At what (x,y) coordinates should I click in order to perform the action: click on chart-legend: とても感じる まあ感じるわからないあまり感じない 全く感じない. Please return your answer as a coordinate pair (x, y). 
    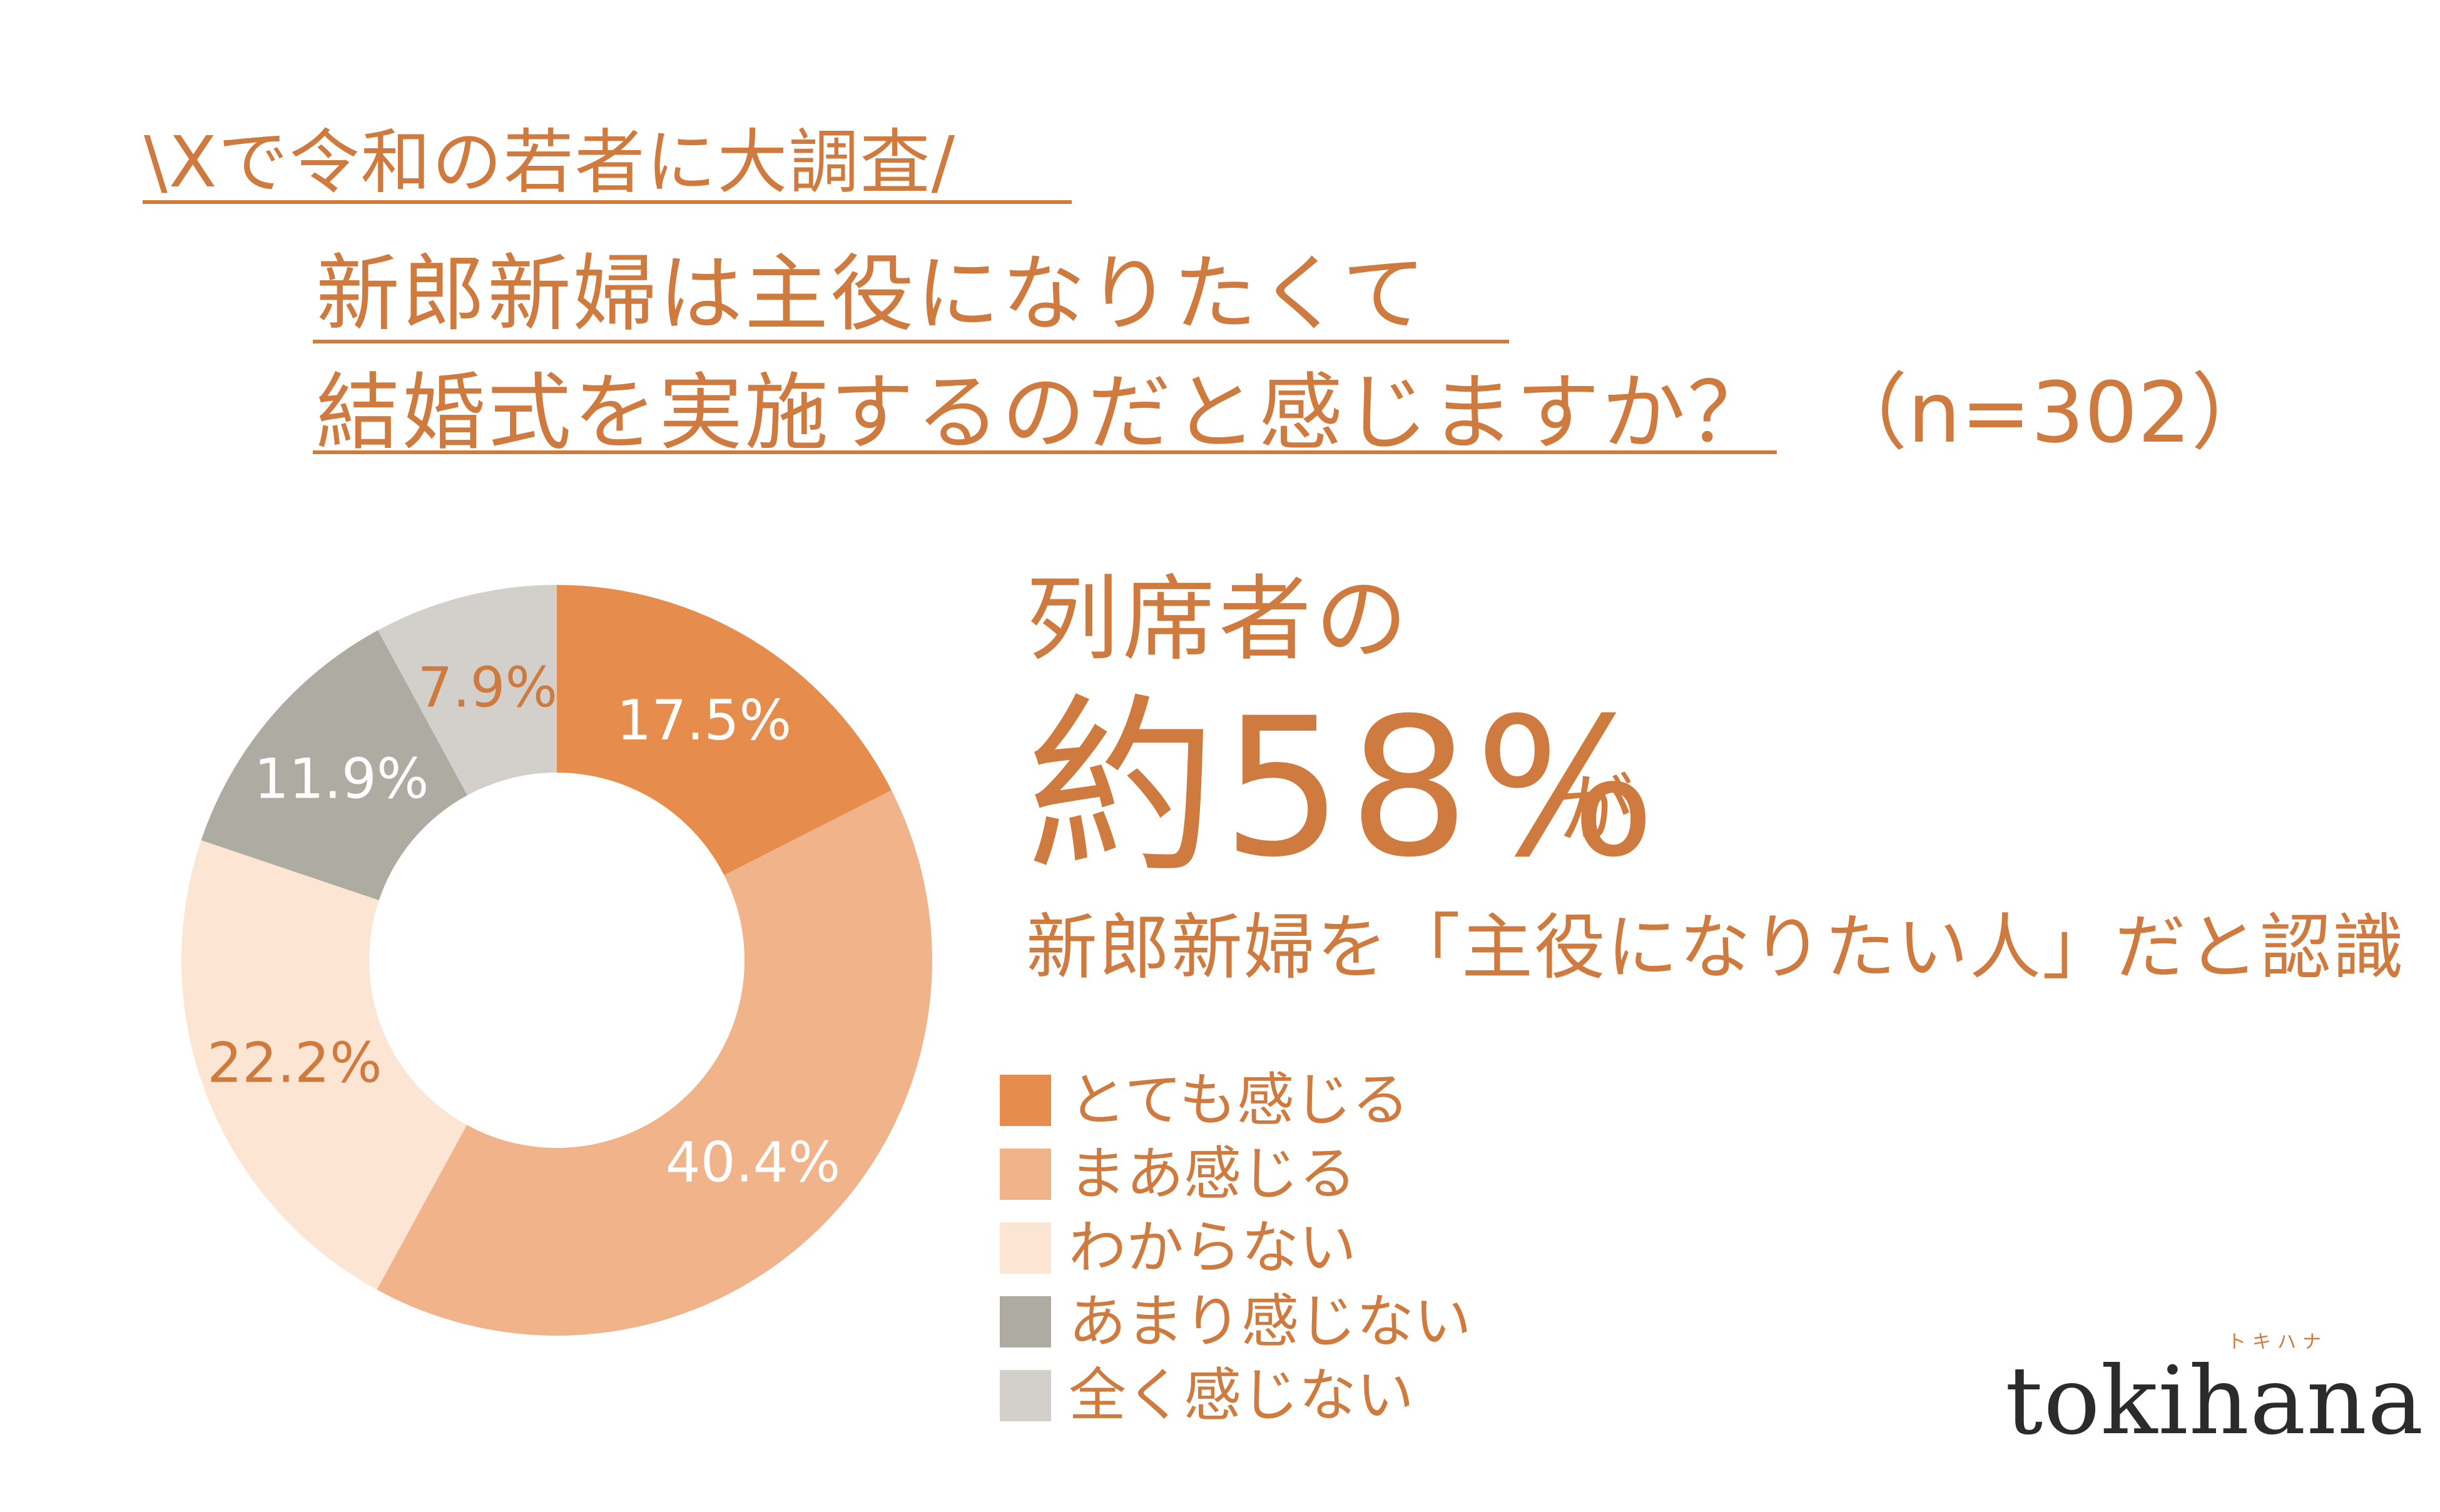
    Looking at the image, I should click on (1236, 1248).